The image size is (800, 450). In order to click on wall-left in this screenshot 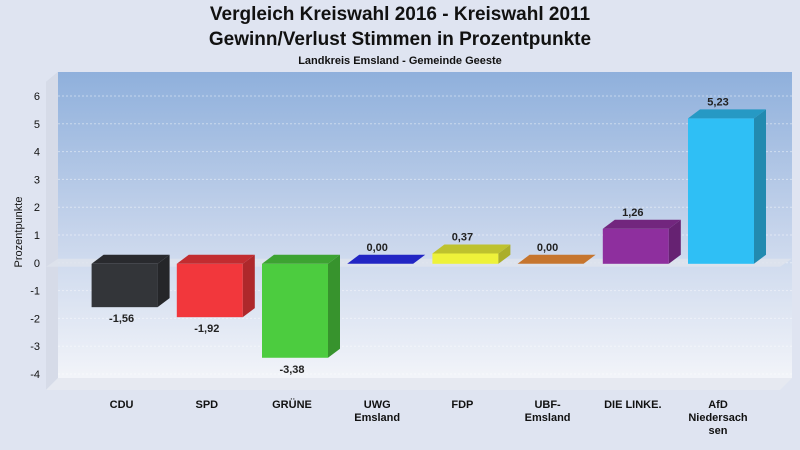, I will do `click(52, 231)`.